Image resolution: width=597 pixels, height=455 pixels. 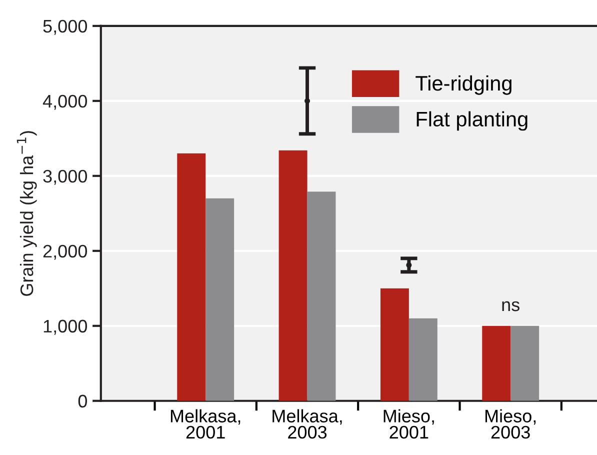 What do you see at coordinates (82, 401) in the screenshot?
I see `y-tick-label: 0` at bounding box center [82, 401].